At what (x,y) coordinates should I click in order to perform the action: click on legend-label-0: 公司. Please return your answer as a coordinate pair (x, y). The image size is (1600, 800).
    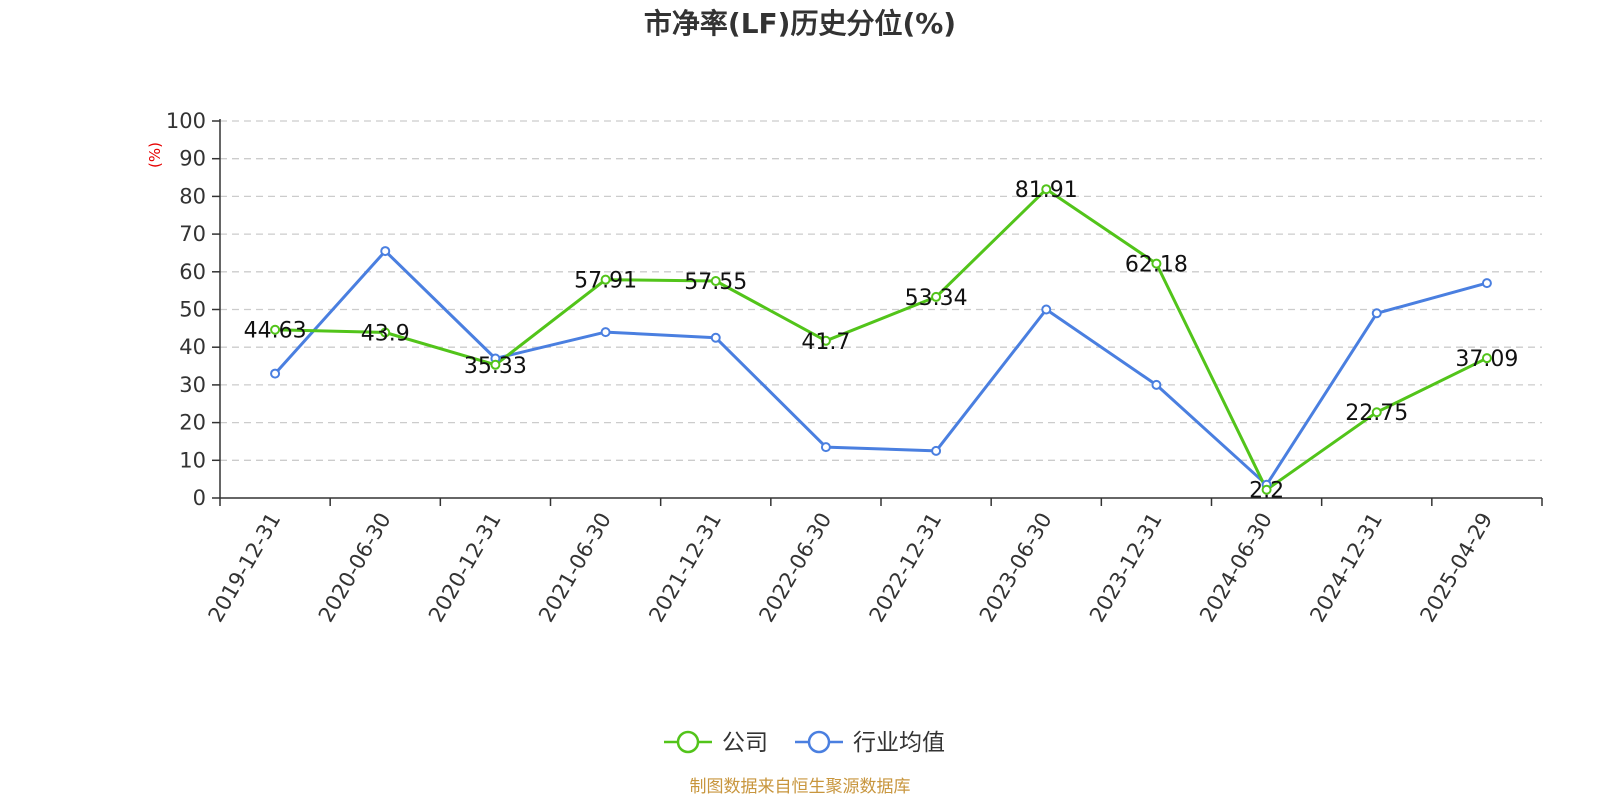
    Looking at the image, I should click on (745, 743).